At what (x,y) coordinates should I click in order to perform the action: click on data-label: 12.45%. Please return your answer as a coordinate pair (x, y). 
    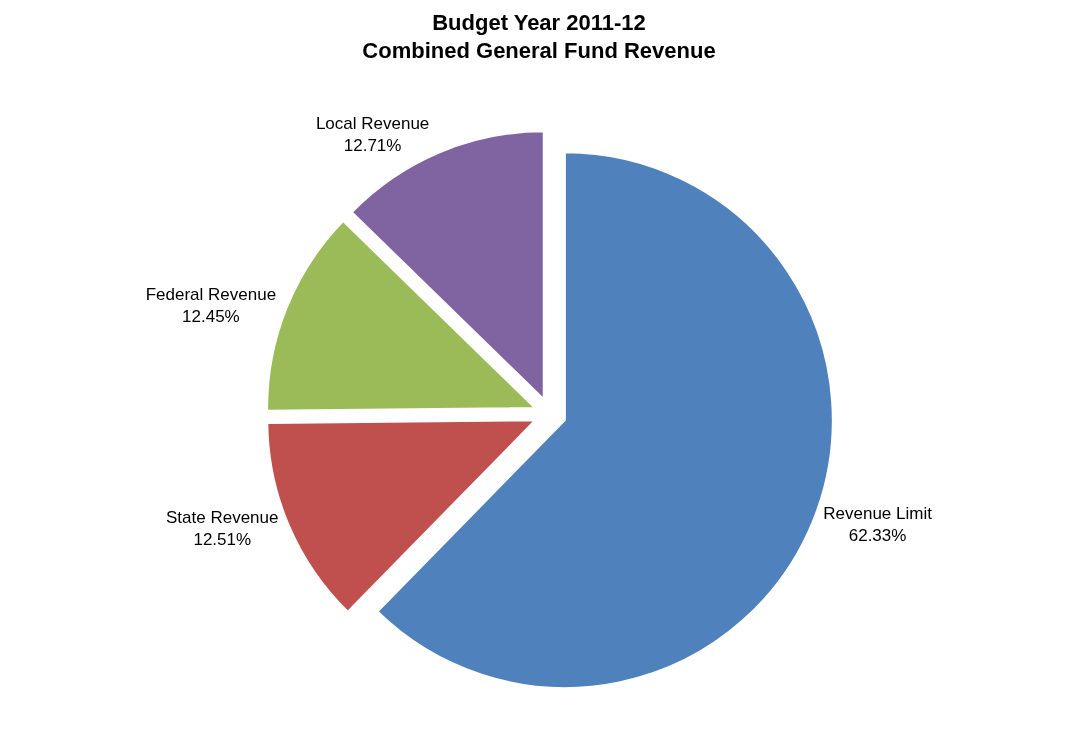
    Looking at the image, I should click on (211, 317).